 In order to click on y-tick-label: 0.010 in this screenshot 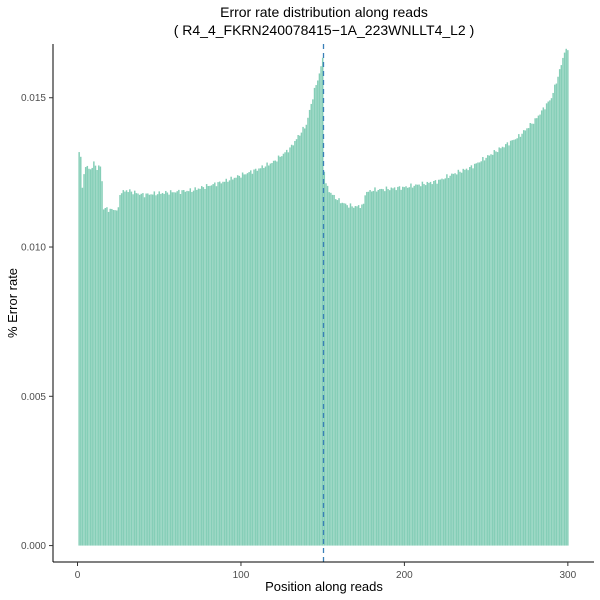, I will do `click(33, 248)`.